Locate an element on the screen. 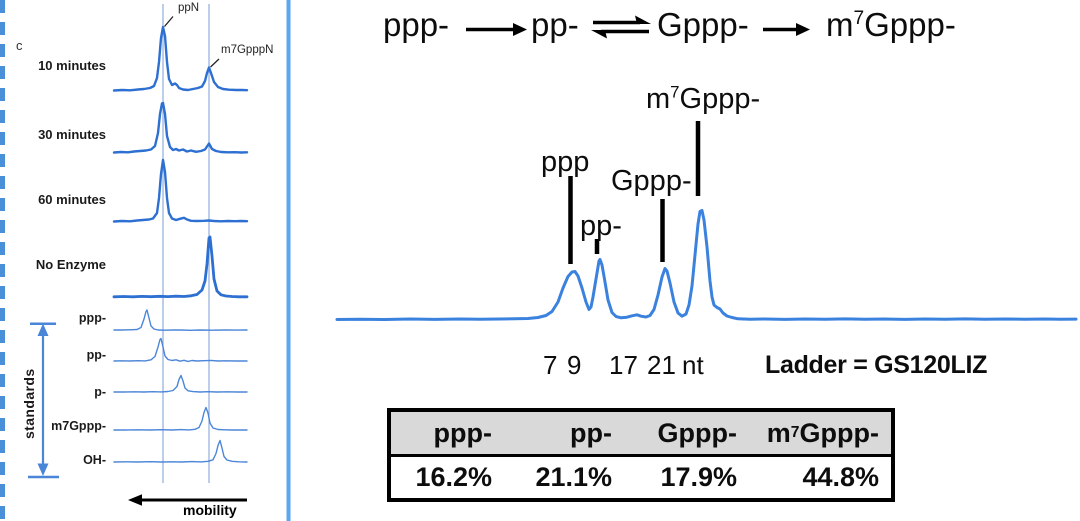  reaction-species-pp: pp- is located at coordinates (555, 24).